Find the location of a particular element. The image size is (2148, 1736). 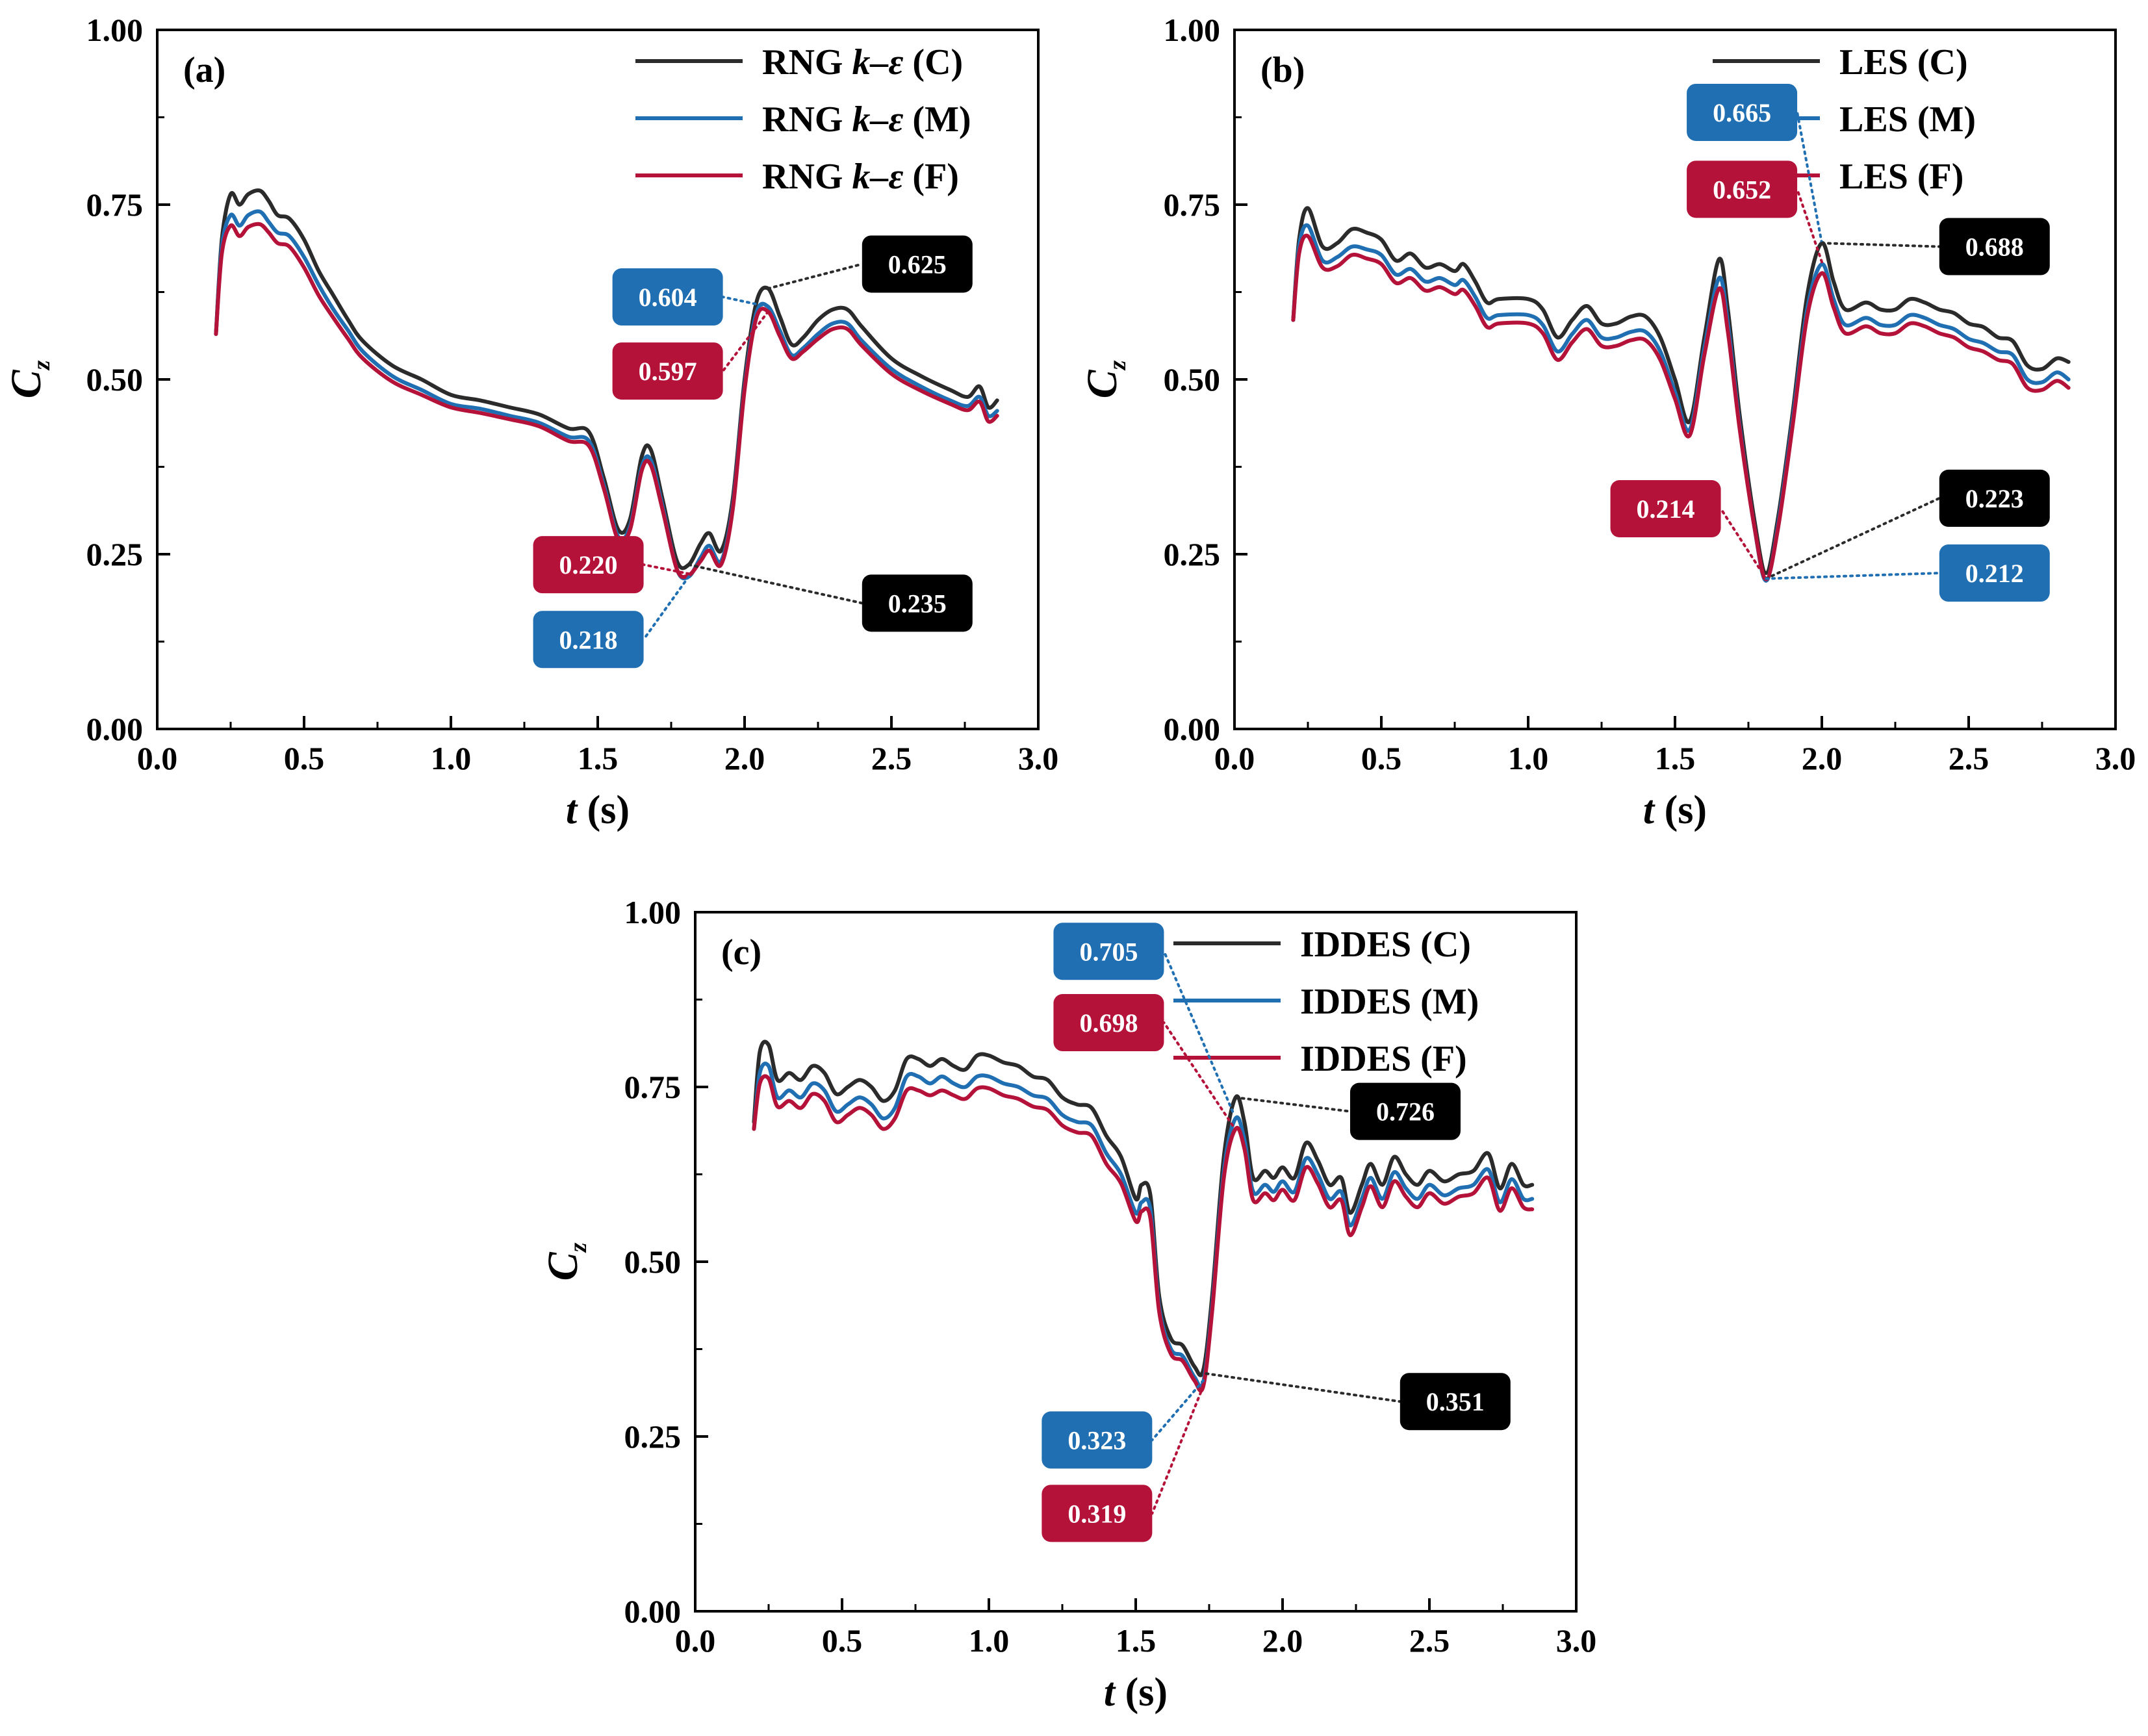

annotation-label: 0.319 is located at coordinates (1097, 1513).